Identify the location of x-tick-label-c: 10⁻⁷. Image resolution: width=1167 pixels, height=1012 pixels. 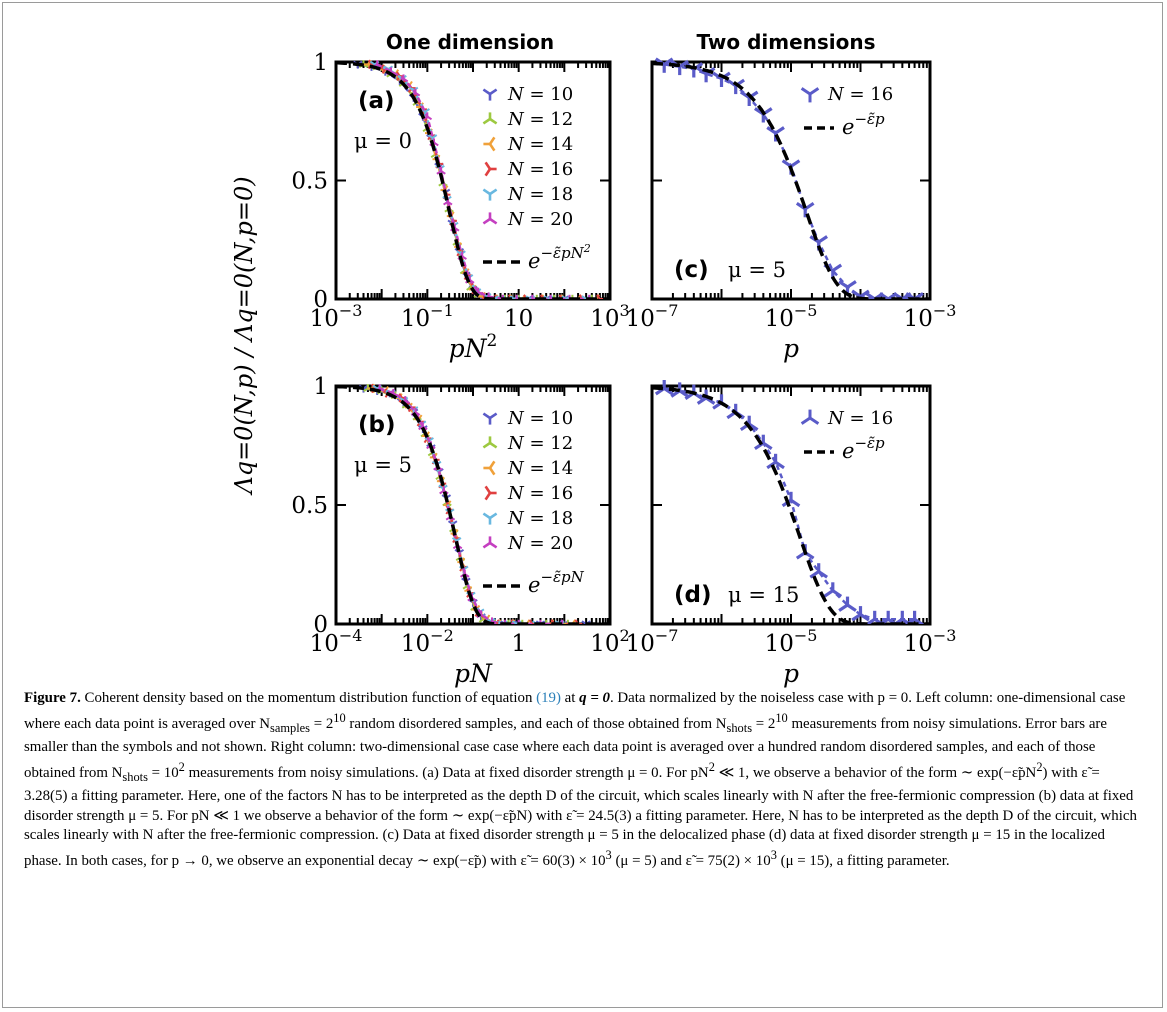
(652, 316).